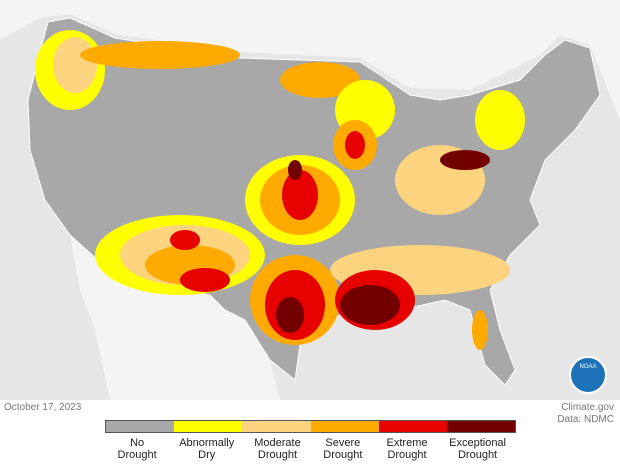  Describe the element at coordinates (277, 449) in the screenshot. I see `legend-label: Moderate Drought` at that location.